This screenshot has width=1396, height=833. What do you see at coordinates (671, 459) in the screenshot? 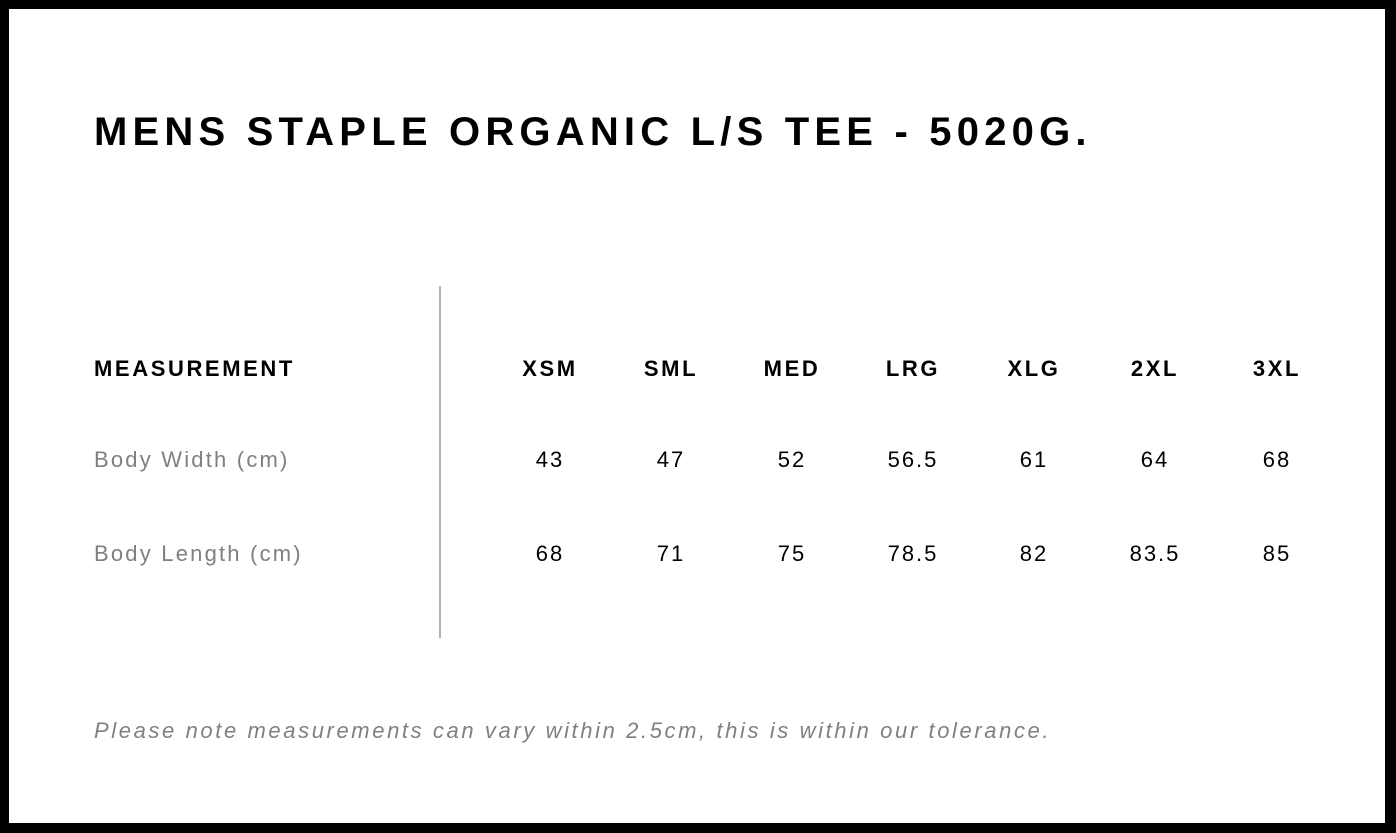
I see `body-width-value: 47` at bounding box center [671, 459].